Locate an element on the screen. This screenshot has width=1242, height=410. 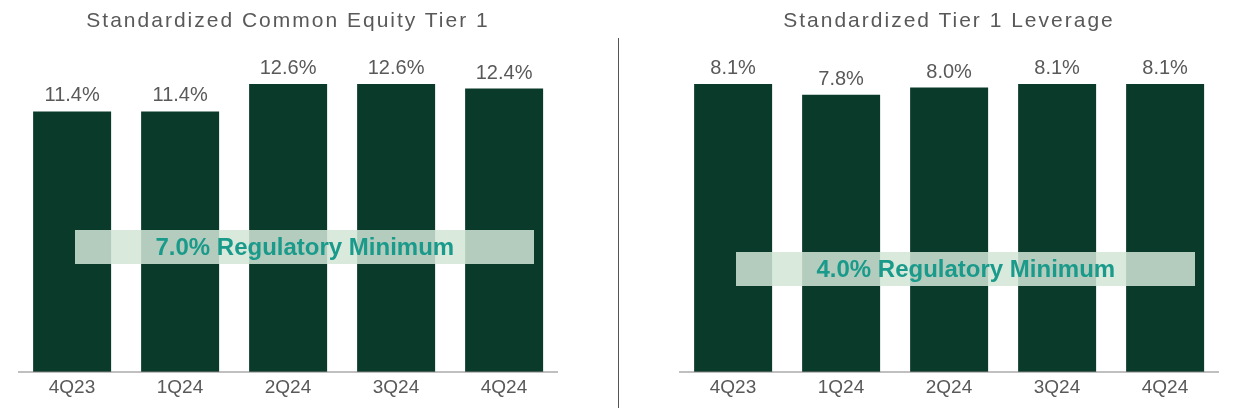
data-label: 7.8% is located at coordinates (841, 77).